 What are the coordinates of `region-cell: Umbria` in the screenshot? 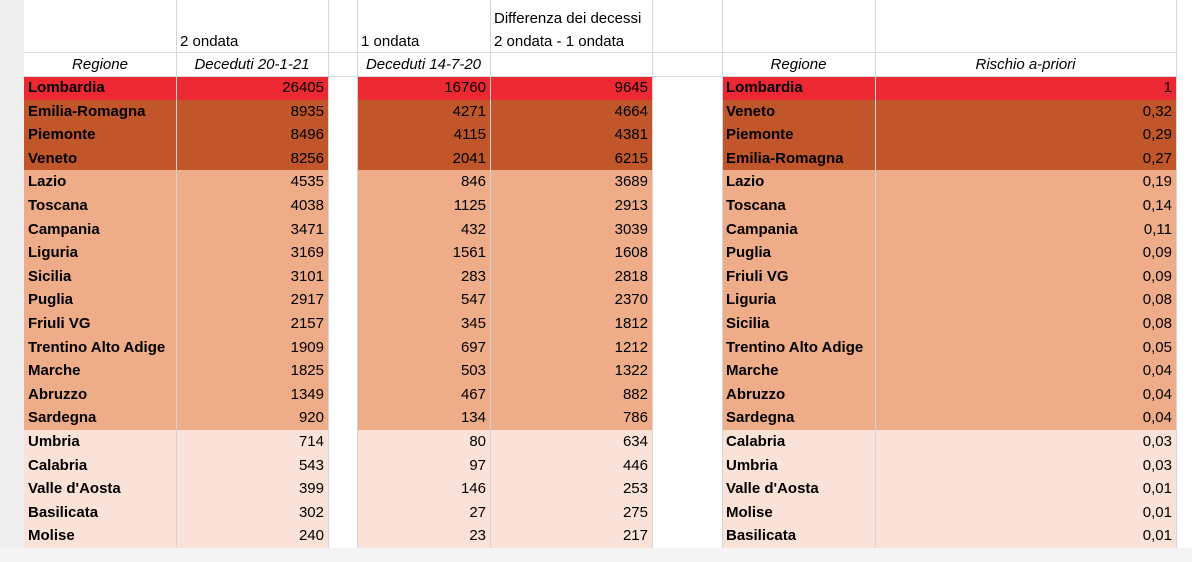 It's located at (798, 465).